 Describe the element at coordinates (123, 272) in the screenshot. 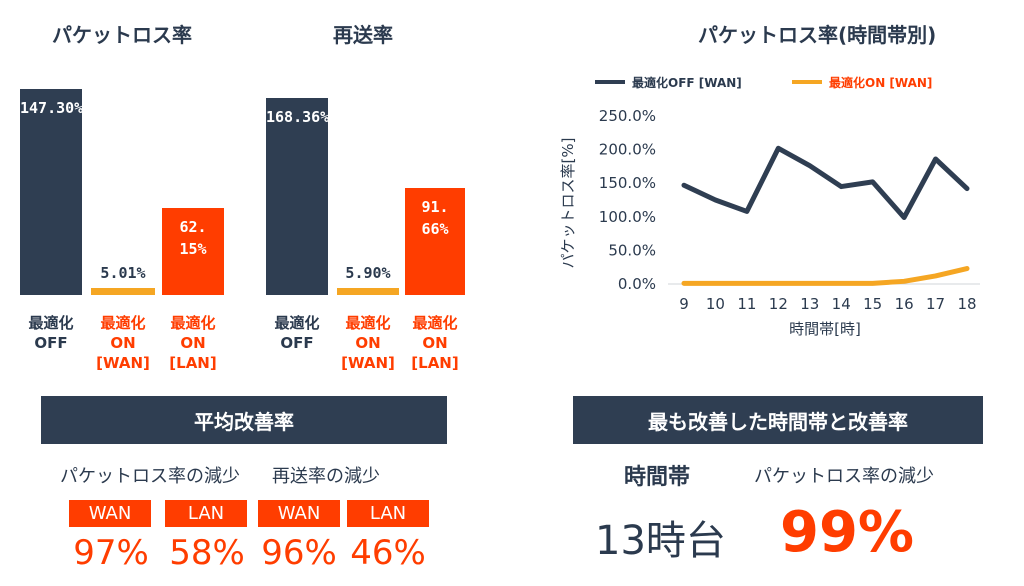

I see `bar-value-label-1-1: 5.01%` at that location.